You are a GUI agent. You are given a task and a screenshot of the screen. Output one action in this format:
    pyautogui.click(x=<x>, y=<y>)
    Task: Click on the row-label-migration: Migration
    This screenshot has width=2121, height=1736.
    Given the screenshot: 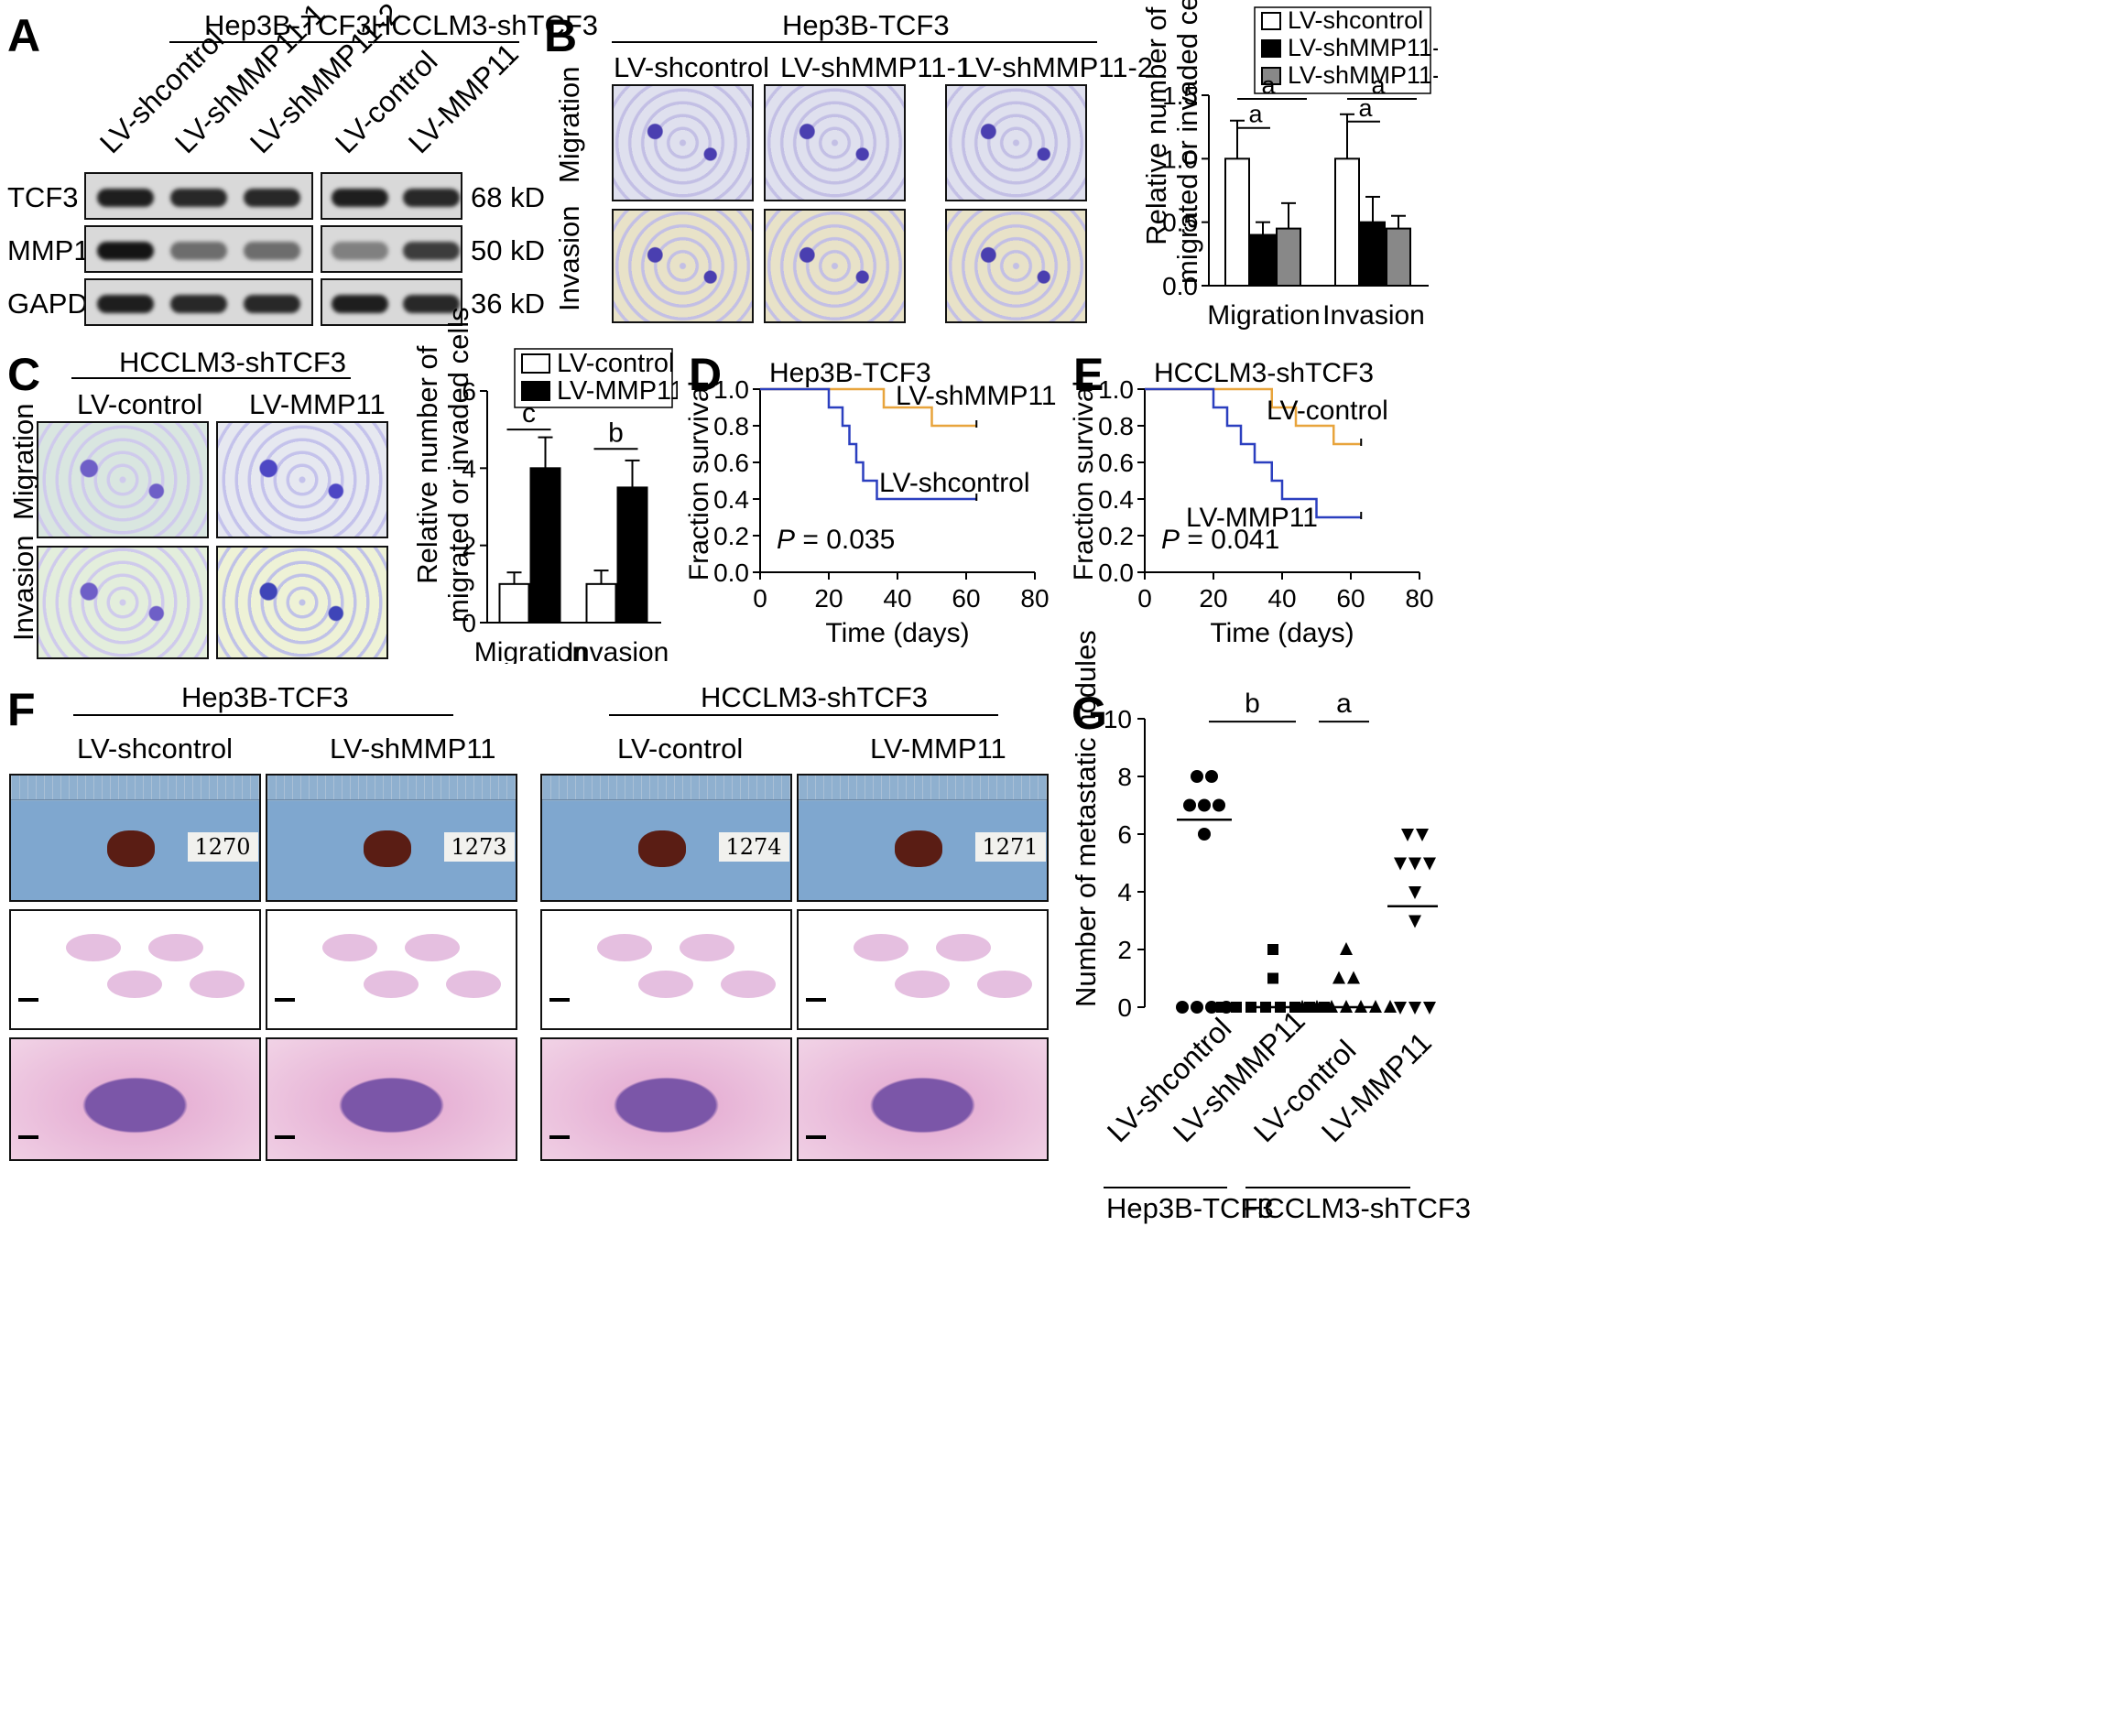 What is the action you would take?
    pyautogui.click(x=23, y=462)
    